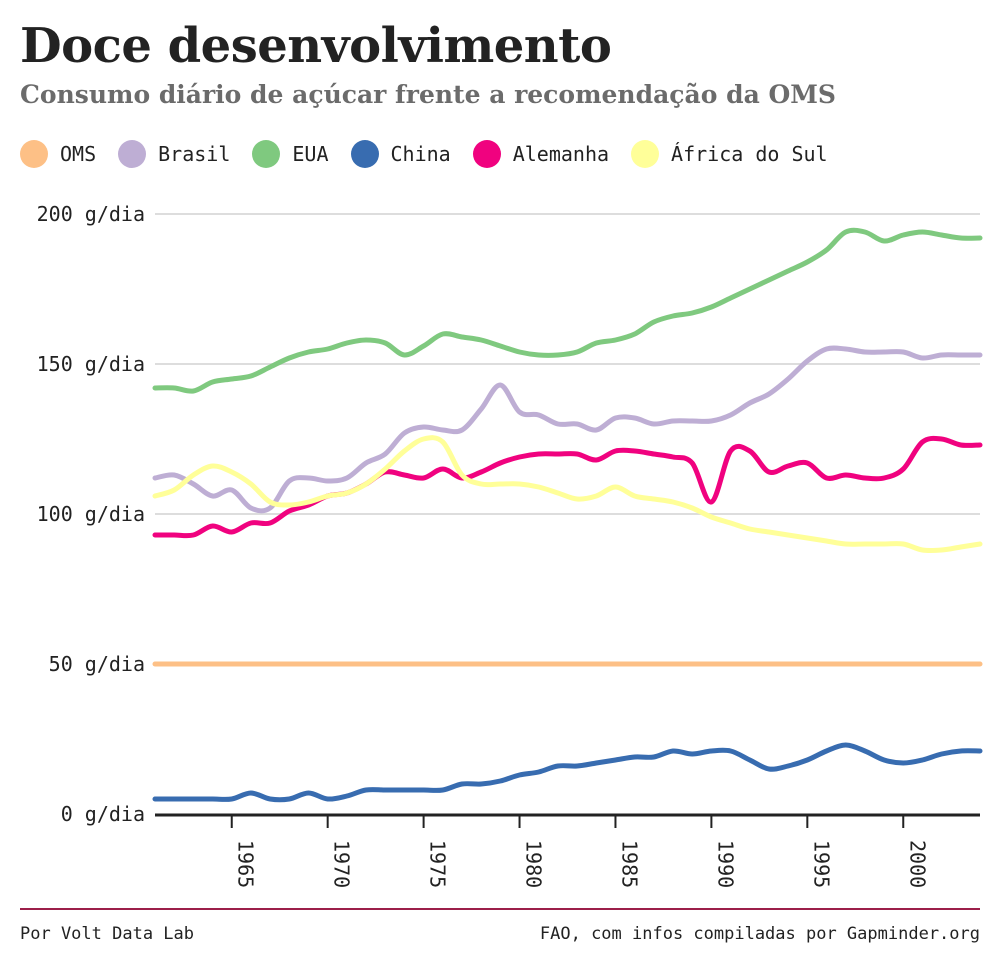 This screenshot has width=1000, height=964. I want to click on y-tick-label: 50 g/dia, so click(97, 664).